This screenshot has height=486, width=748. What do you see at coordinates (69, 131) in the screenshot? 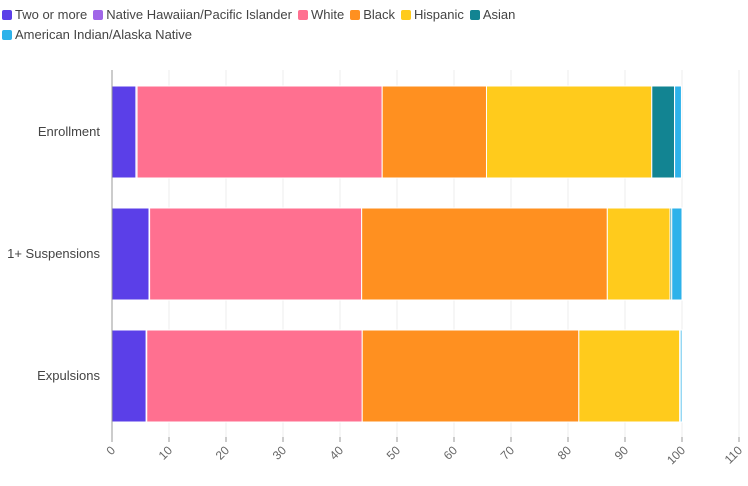
I see `category-label: Enrollment` at bounding box center [69, 131].